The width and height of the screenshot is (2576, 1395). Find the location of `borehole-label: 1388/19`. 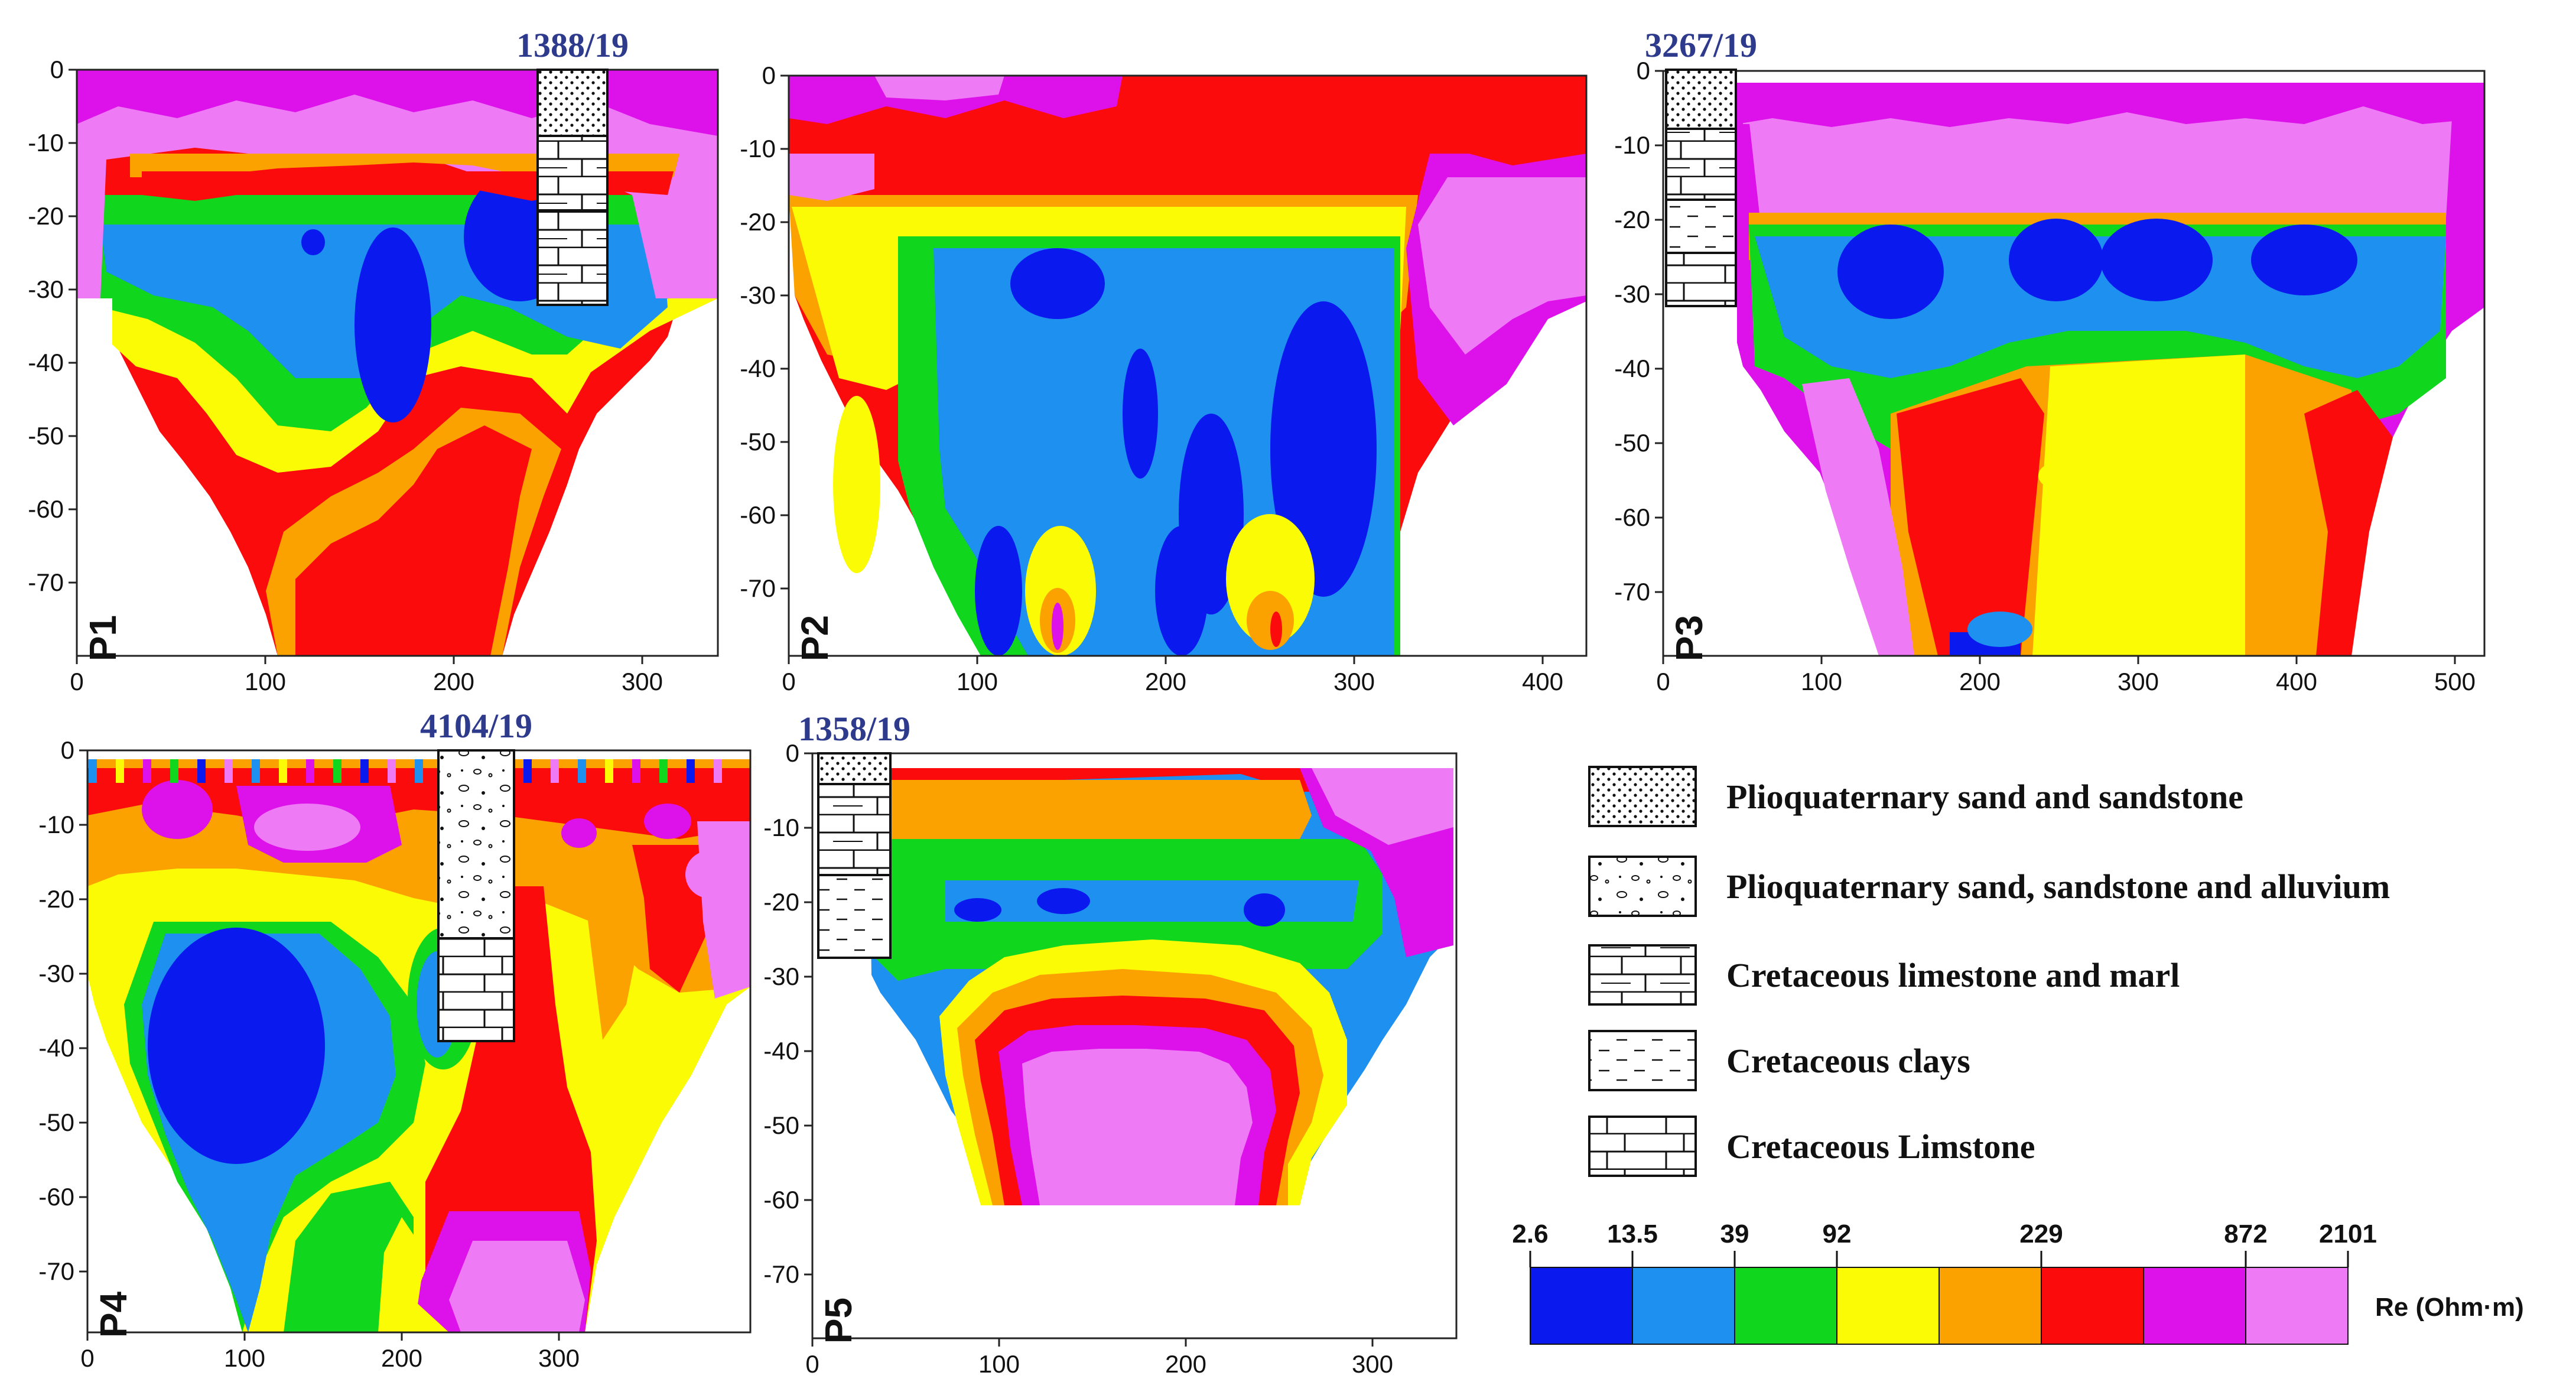

borehole-label: 1388/19 is located at coordinates (573, 45).